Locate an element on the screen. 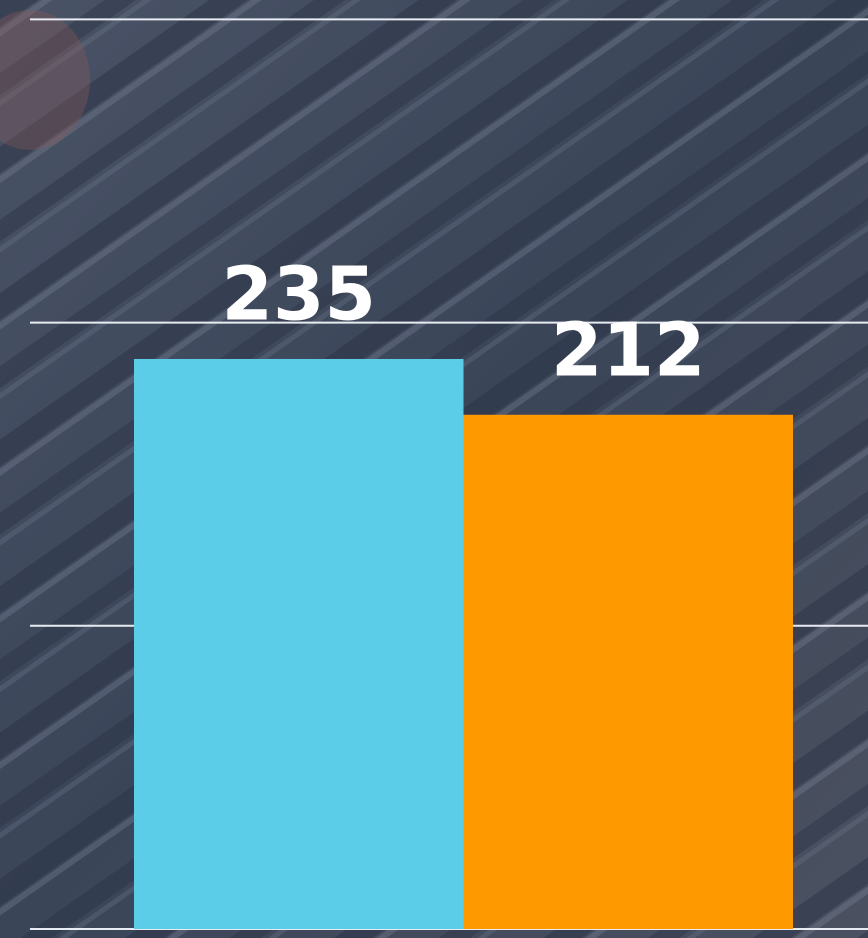  data-label: 212 is located at coordinates (628, 350).